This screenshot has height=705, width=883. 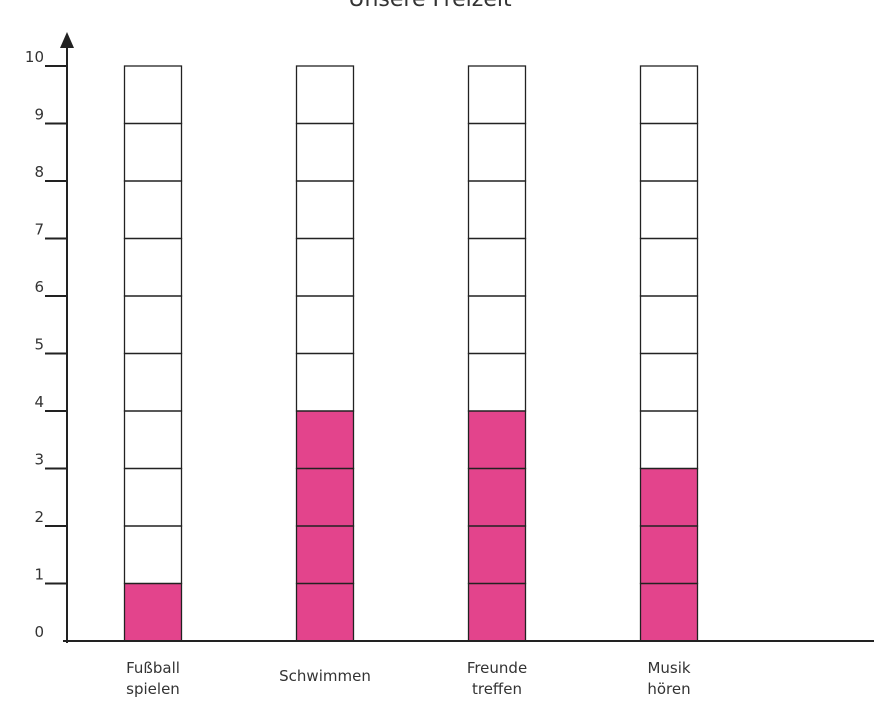 I want to click on y-tick-label: 6, so click(x=39, y=287).